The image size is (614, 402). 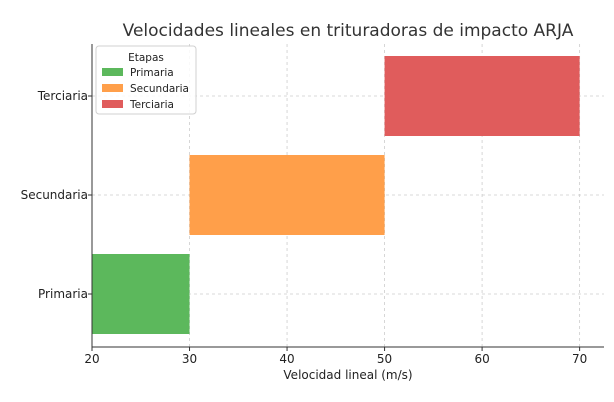 What do you see at coordinates (151, 105) in the screenshot?
I see `legend-label-terciaria: Terciaria` at bounding box center [151, 105].